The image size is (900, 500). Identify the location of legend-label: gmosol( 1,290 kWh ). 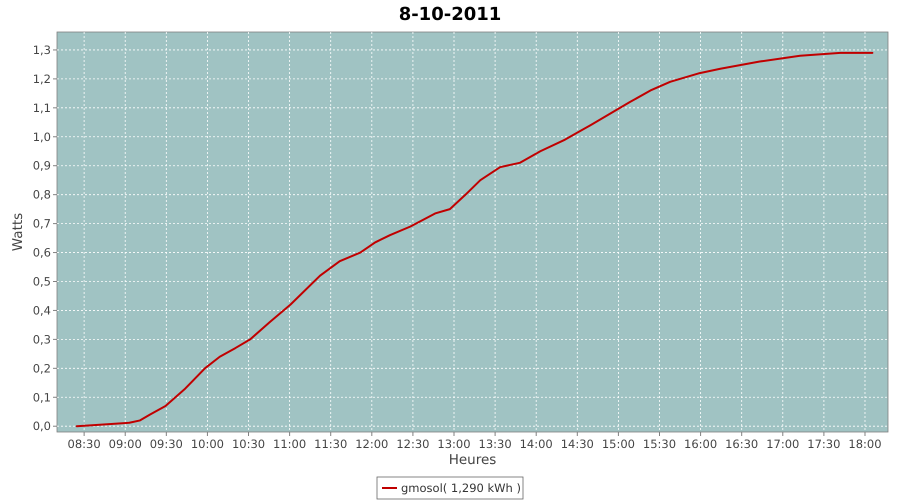
(461, 488).